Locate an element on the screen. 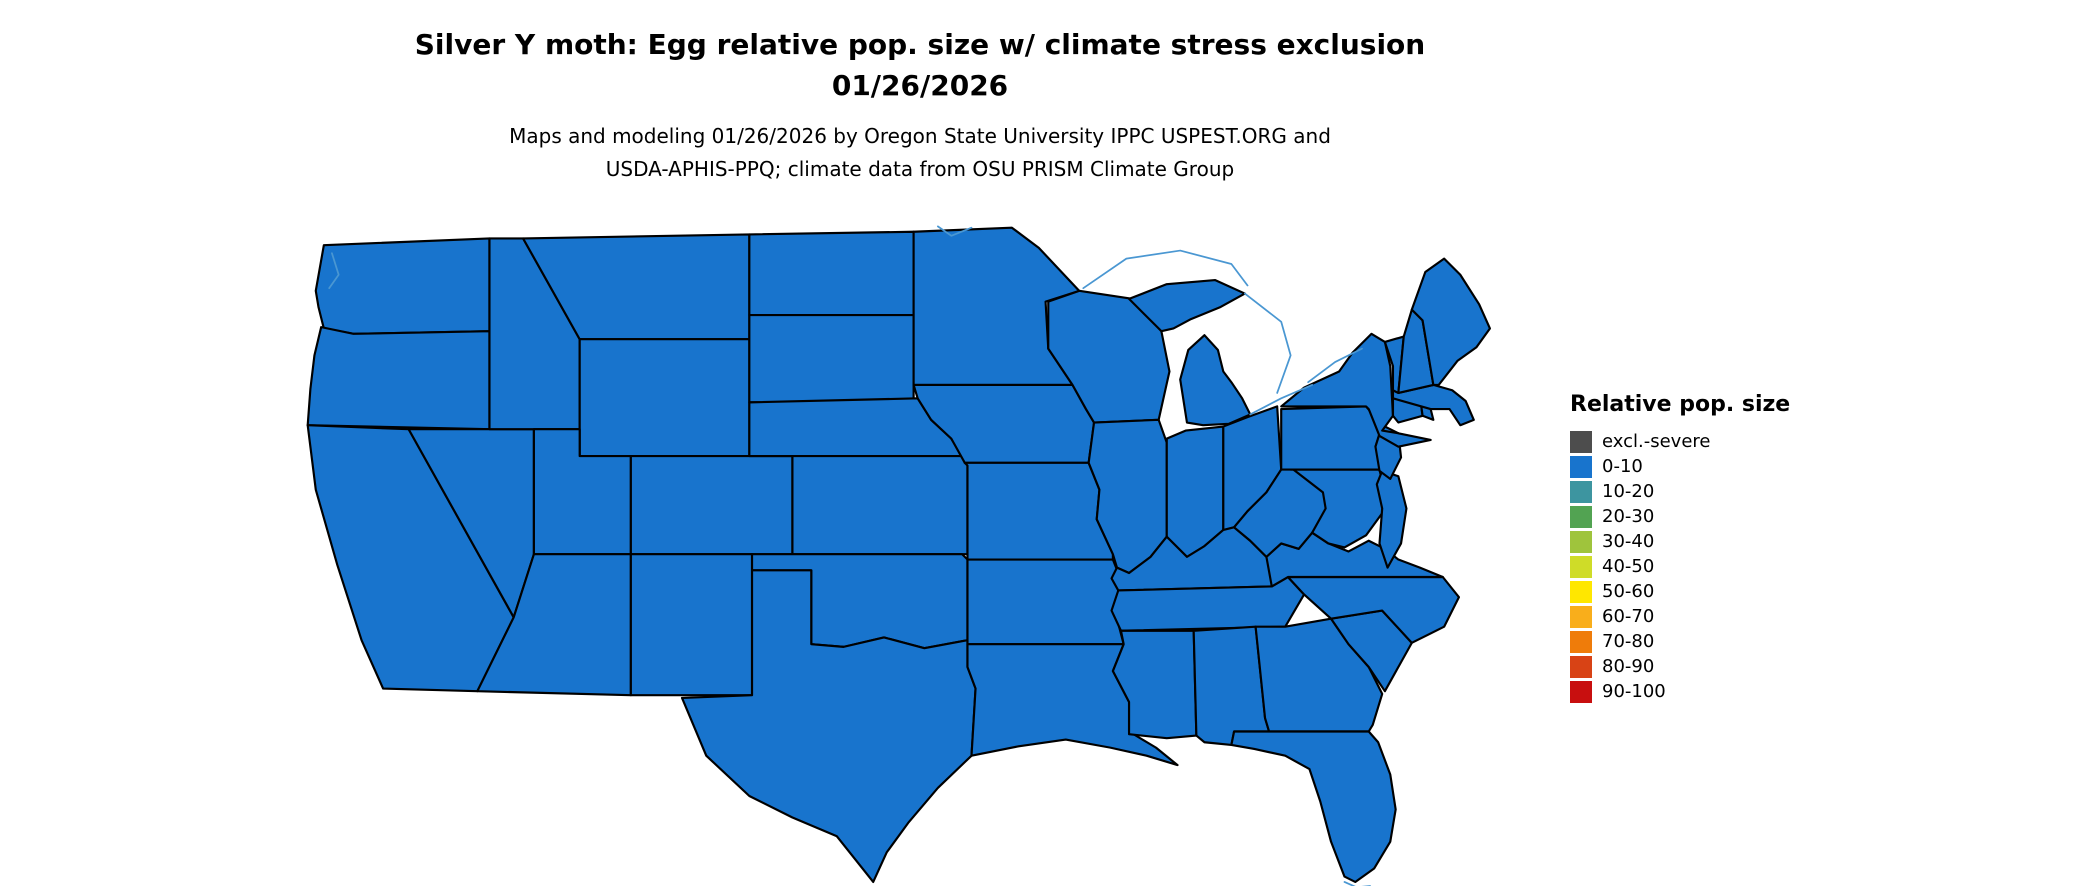 This screenshot has height=892, width=2100. legend-label: 70-80 is located at coordinates (1628, 641).